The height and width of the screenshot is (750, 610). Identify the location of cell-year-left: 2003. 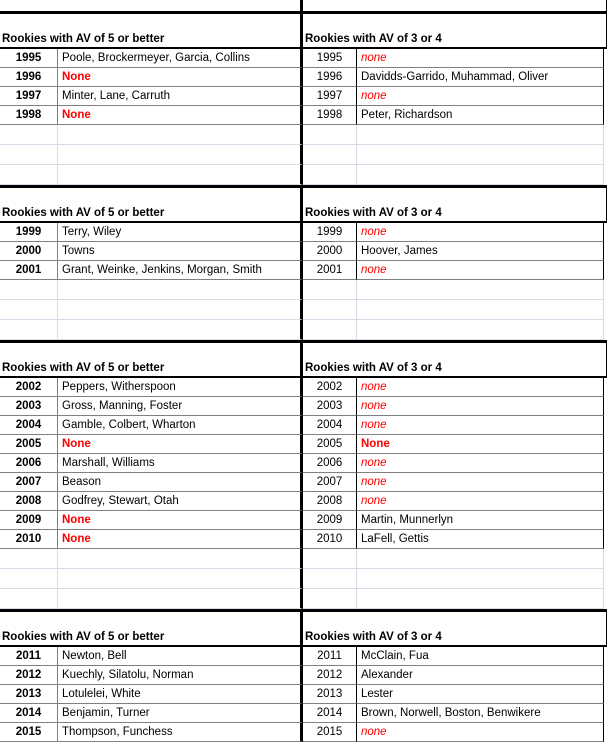
(29, 406).